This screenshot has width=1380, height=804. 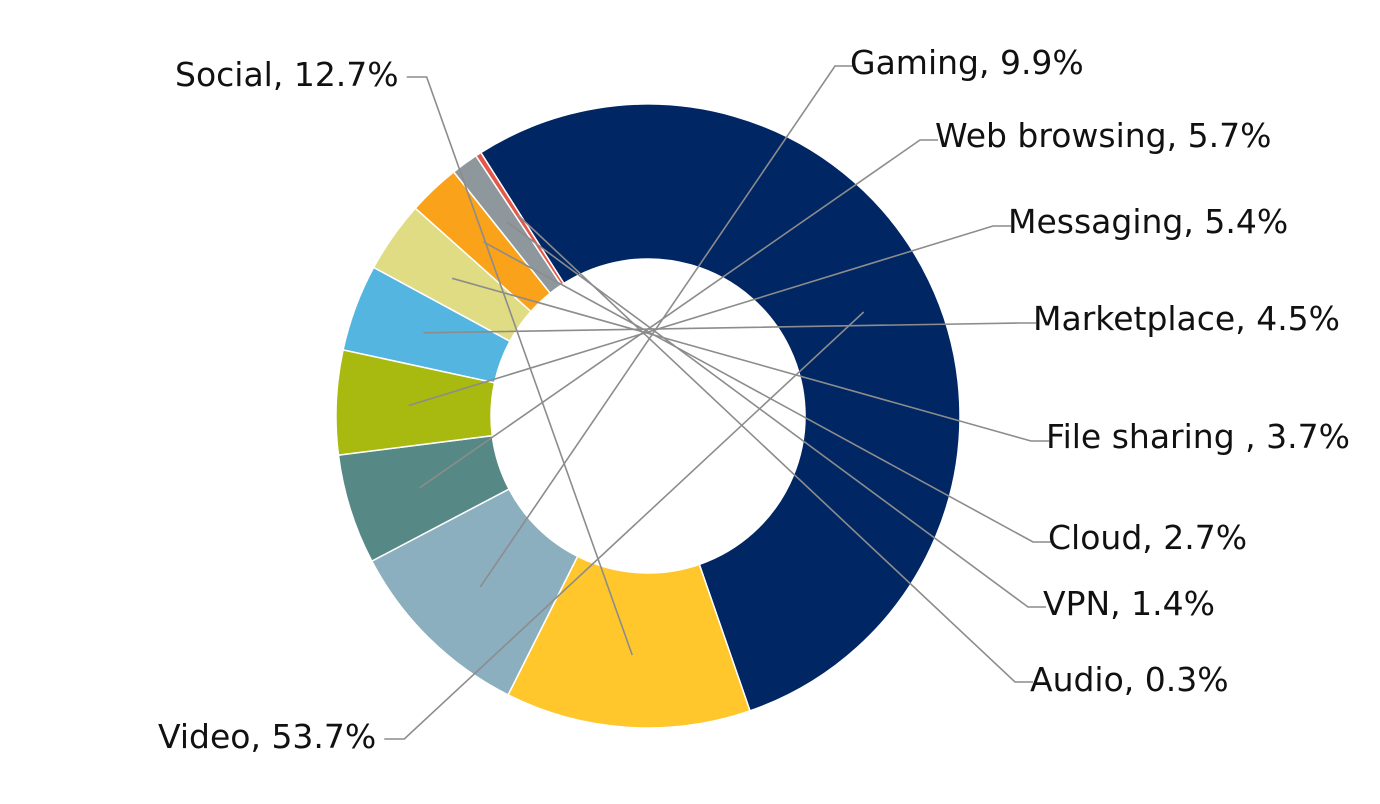 What do you see at coordinates (267, 736) in the screenshot?
I see `data-label-video: Video, 53.7%` at bounding box center [267, 736].